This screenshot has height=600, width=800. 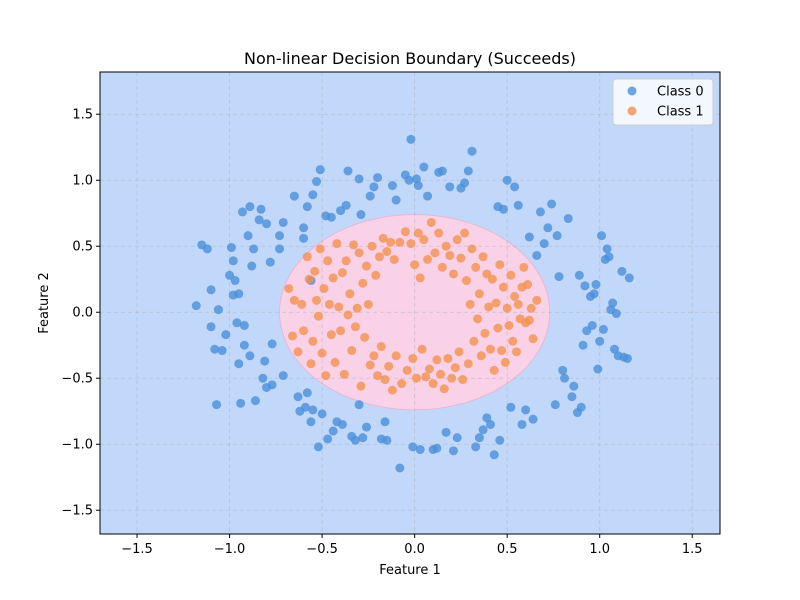 What do you see at coordinates (44, 303) in the screenshot?
I see `y-axis-label: Feature 2` at bounding box center [44, 303].